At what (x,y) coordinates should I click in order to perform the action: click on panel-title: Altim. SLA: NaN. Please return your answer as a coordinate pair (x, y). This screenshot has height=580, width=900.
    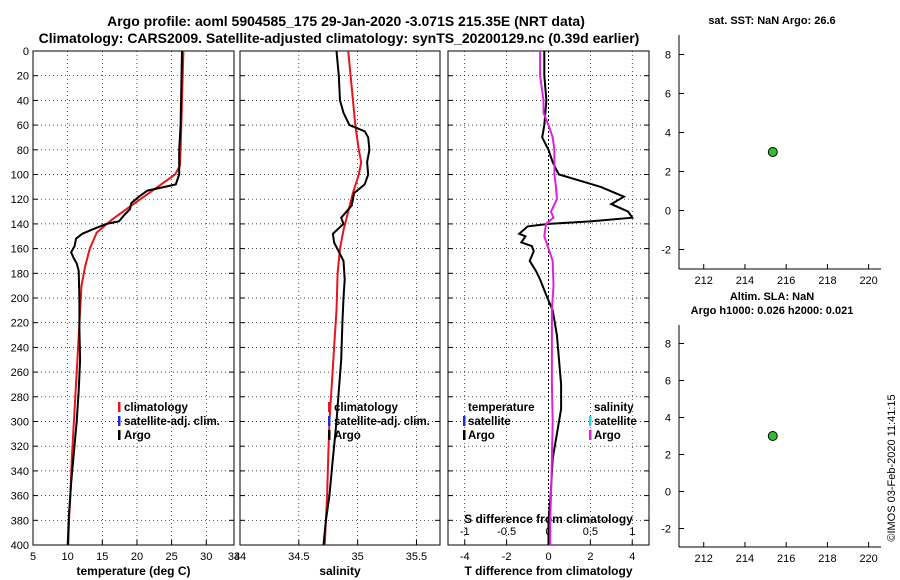
    Looking at the image, I should click on (772, 297).